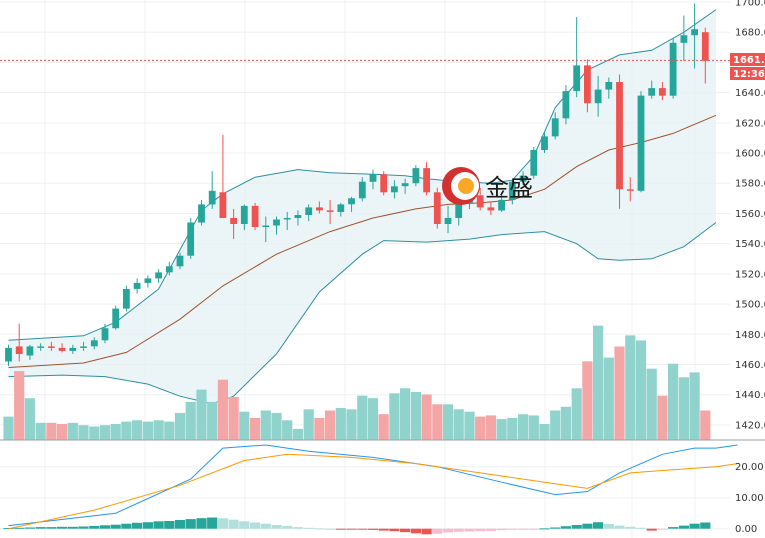 This screenshot has height=538, width=765. What do you see at coordinates (750, 214) in the screenshot?
I see `price-tick-label: 1560.00` at bounding box center [750, 214].